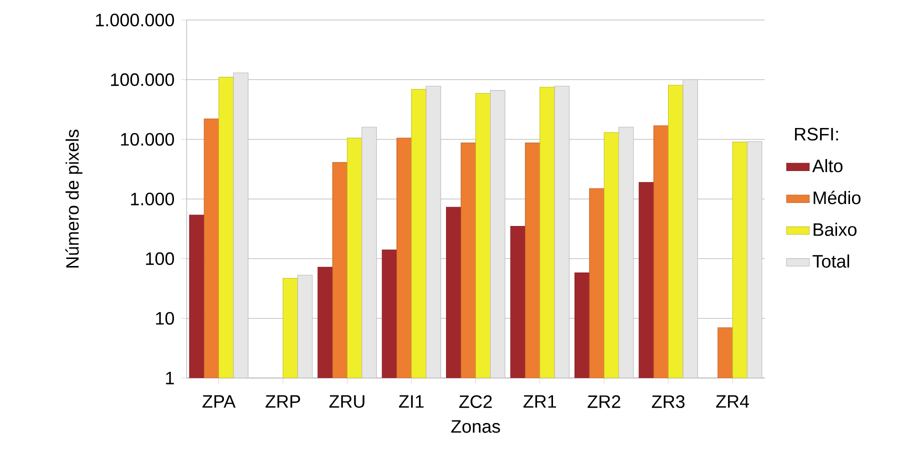  Describe the element at coordinates (539, 401) in the screenshot. I see `x-tick-label: ZR1` at that location.